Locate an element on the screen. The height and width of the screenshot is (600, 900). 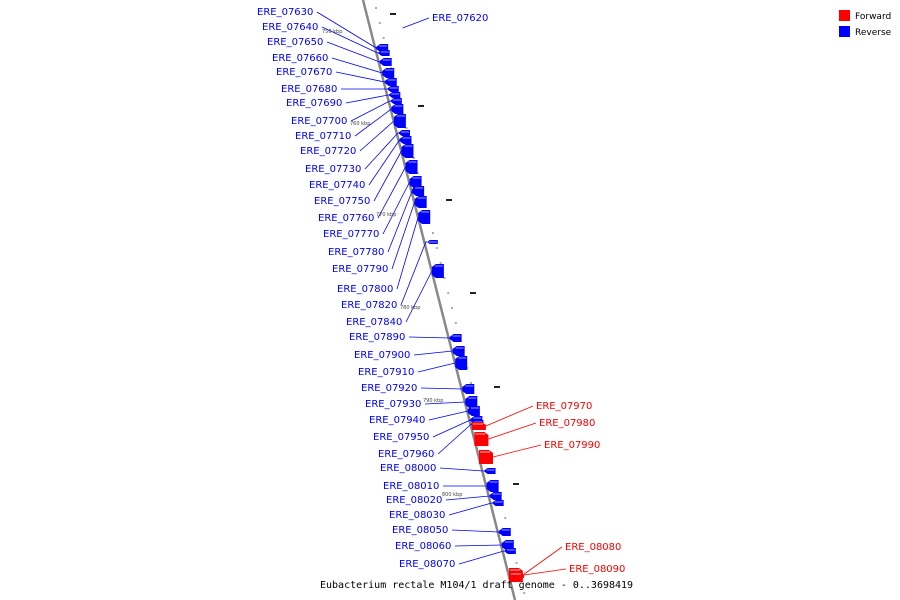
gene-label: ERE_08060 is located at coordinates (423, 546).